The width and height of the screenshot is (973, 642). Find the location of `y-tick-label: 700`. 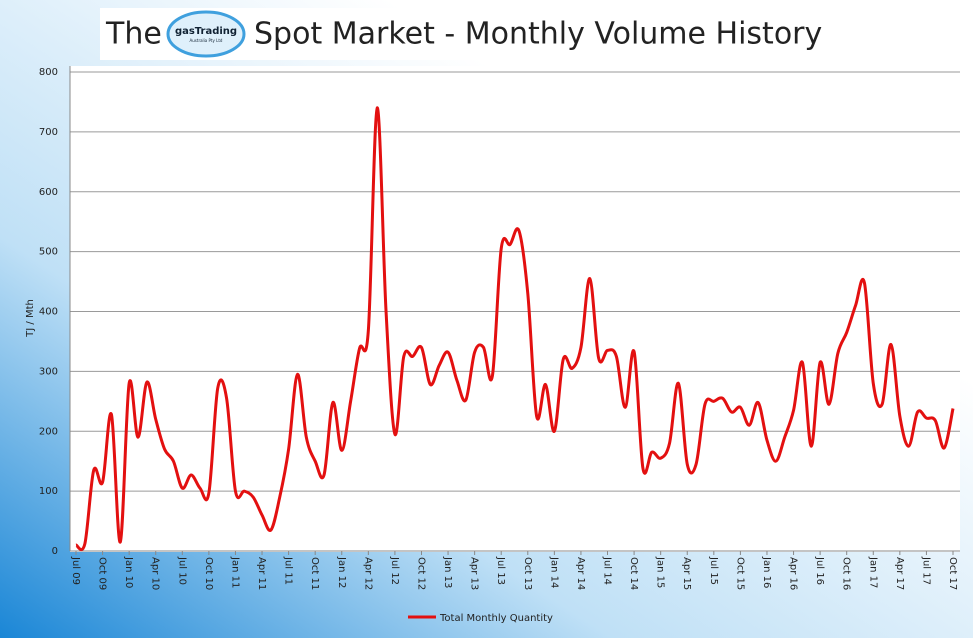

y-tick-label: 700 is located at coordinates (48, 132).